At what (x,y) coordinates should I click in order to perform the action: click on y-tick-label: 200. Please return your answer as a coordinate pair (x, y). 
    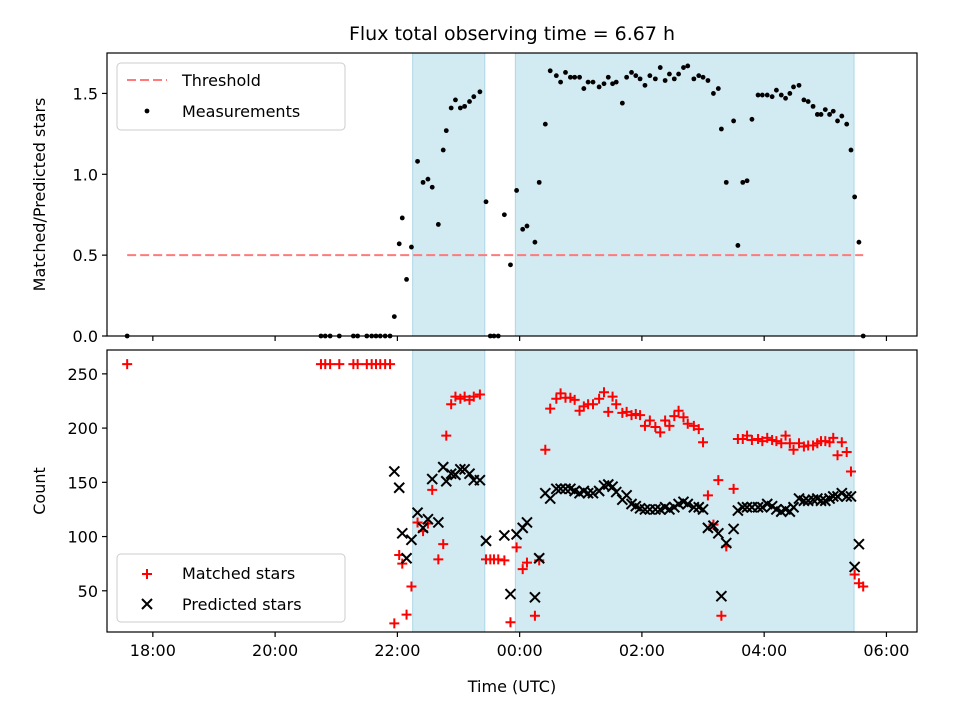
    Looking at the image, I should click on (82, 428).